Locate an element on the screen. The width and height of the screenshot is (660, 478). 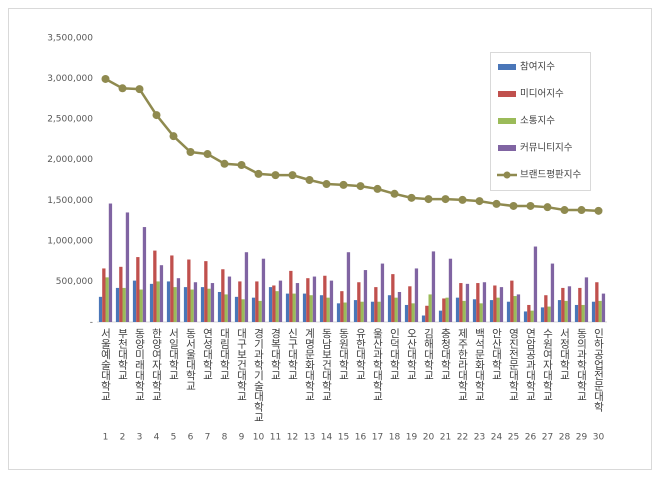
rank-label: 29 is located at coordinates (582, 438).